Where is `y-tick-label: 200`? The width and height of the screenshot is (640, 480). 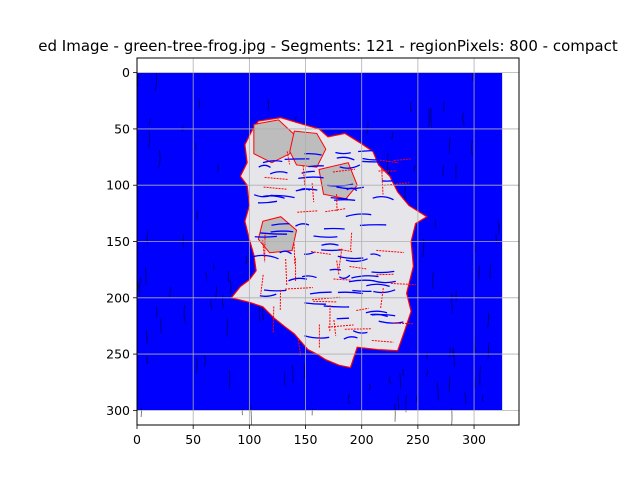
y-tick-label: 200 is located at coordinates (118, 297).